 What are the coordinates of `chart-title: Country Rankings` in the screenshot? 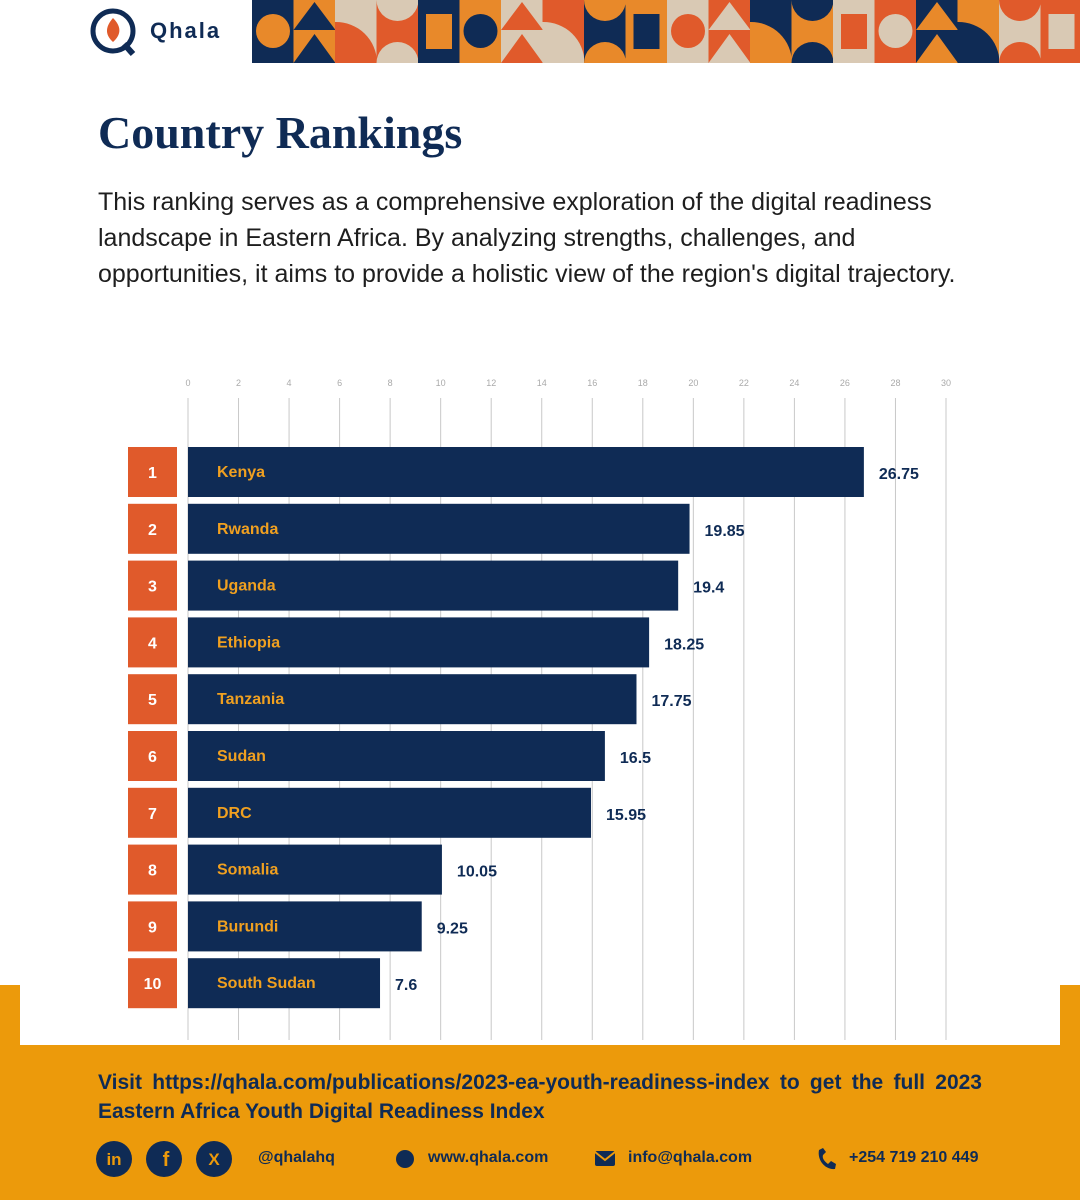 It's located at (280, 132).